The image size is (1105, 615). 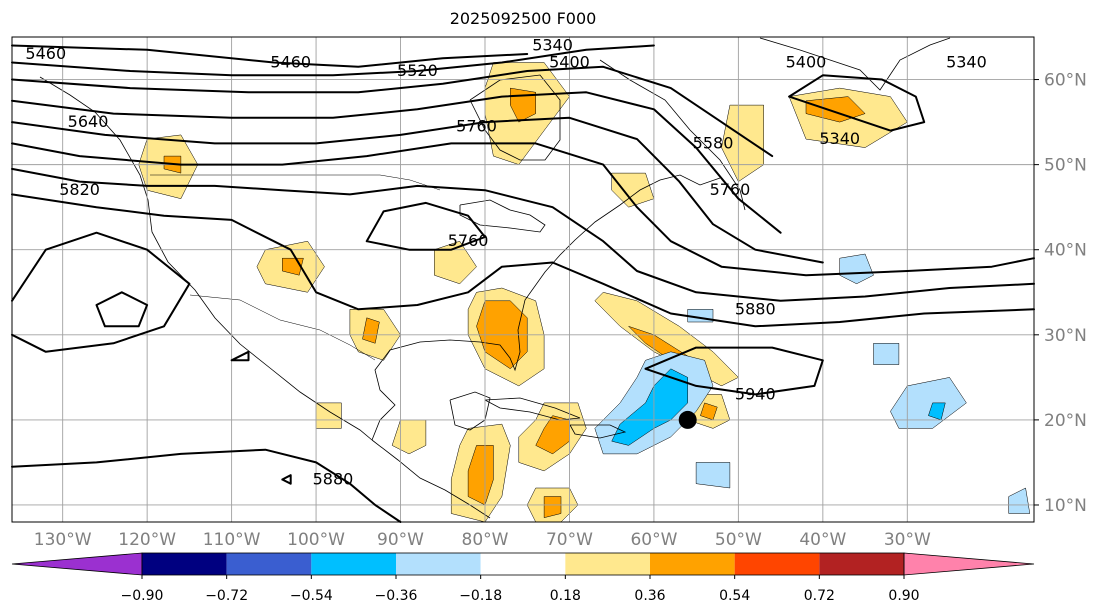 I want to click on contour-label: 5640, so click(x=88, y=121).